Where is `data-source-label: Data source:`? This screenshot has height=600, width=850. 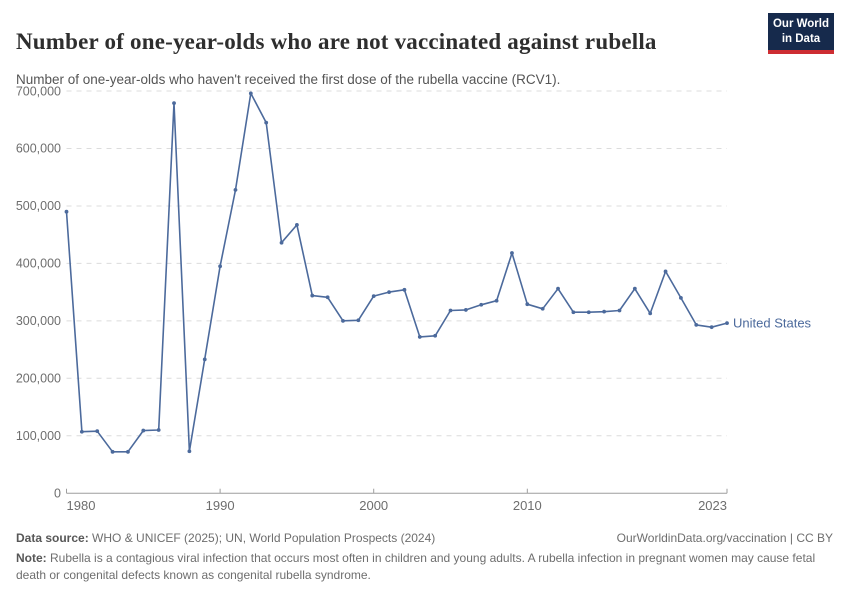
data-source-label: Data source: is located at coordinates (52, 538).